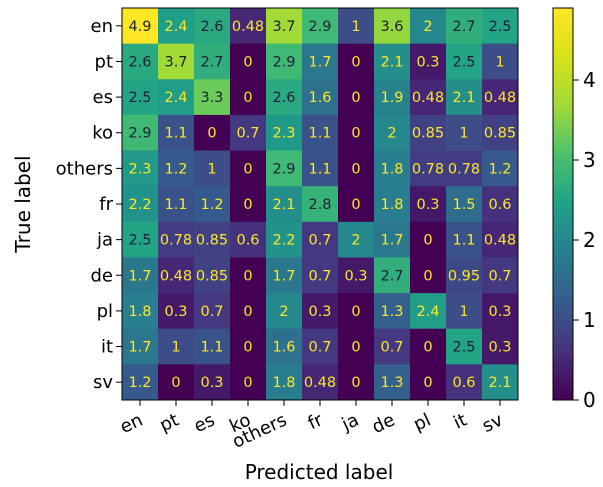 Image resolution: width=603 pixels, height=487 pixels. Describe the element at coordinates (464, 169) in the screenshot. I see `cell-value-label: 0.78` at that location.